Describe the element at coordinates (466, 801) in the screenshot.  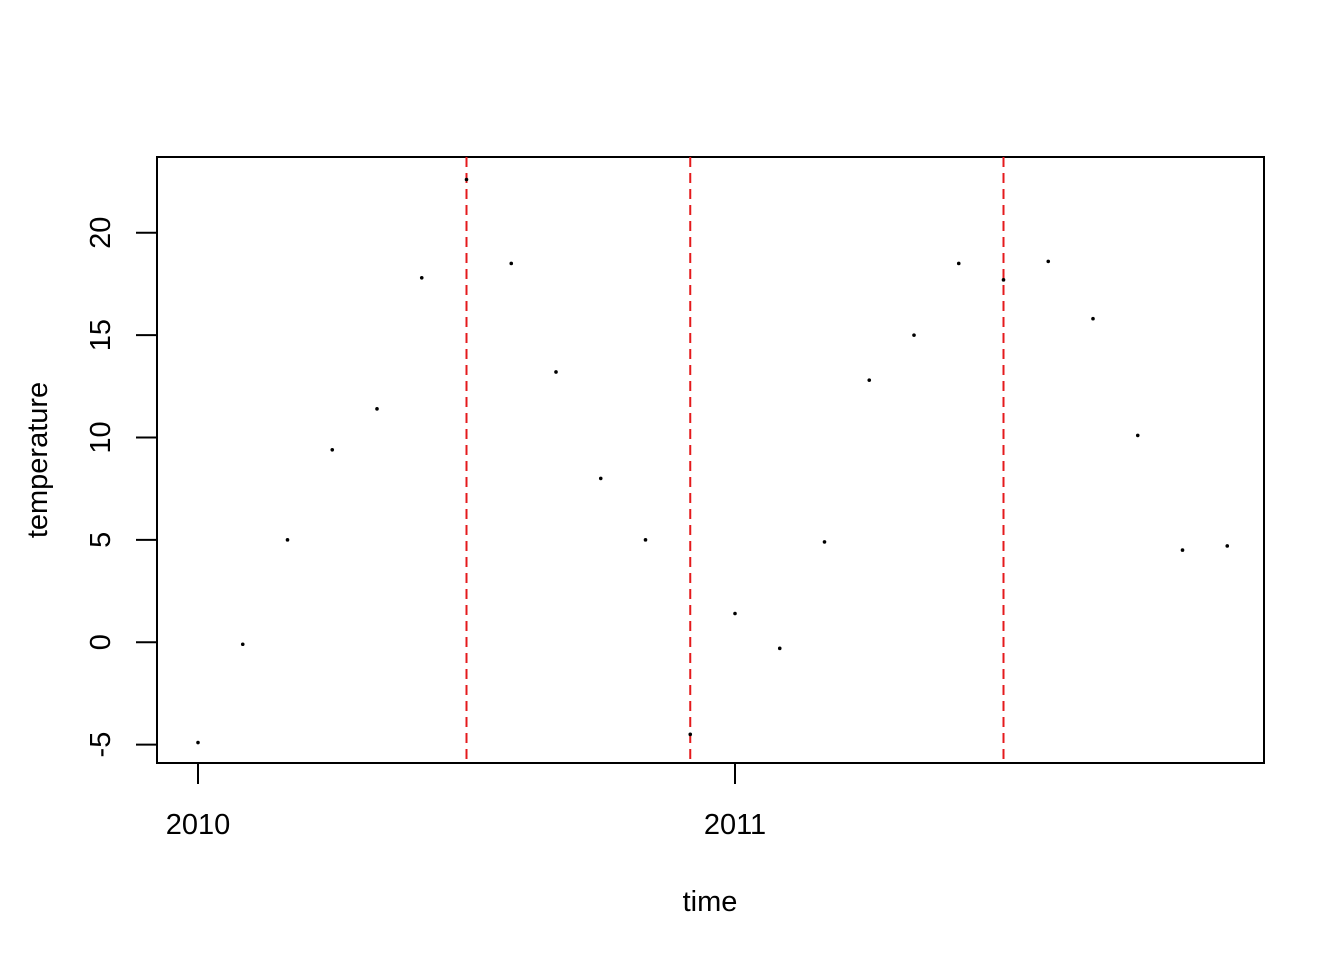
I see `x-axis: 2010 2011` at that location.